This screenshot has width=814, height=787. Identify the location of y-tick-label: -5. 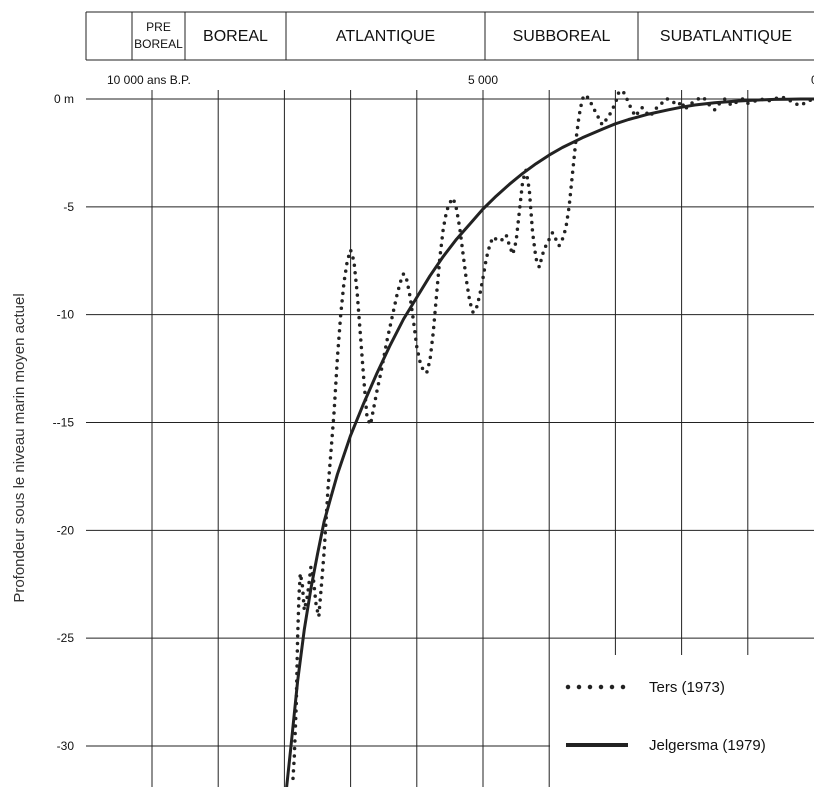
(68, 207).